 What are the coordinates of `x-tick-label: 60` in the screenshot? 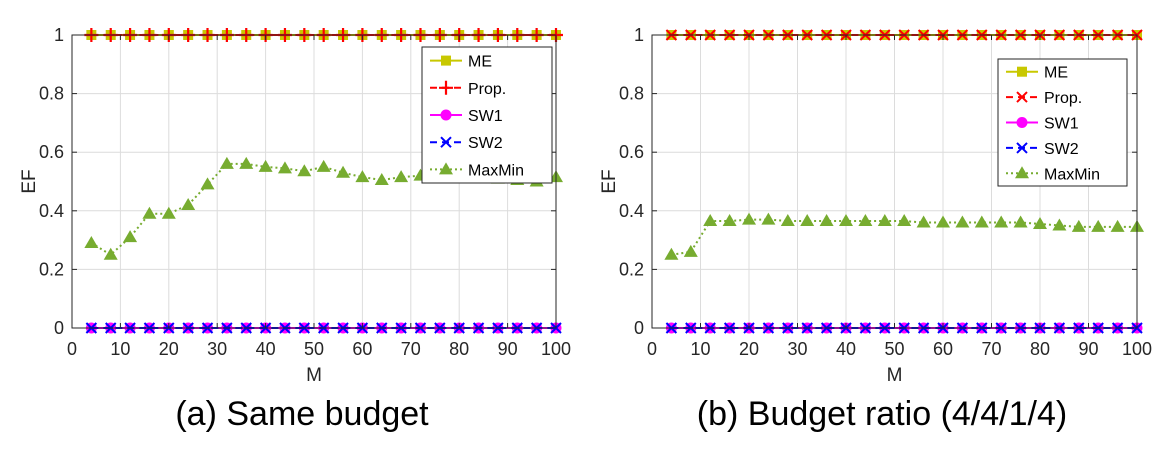 It's located at (362, 349).